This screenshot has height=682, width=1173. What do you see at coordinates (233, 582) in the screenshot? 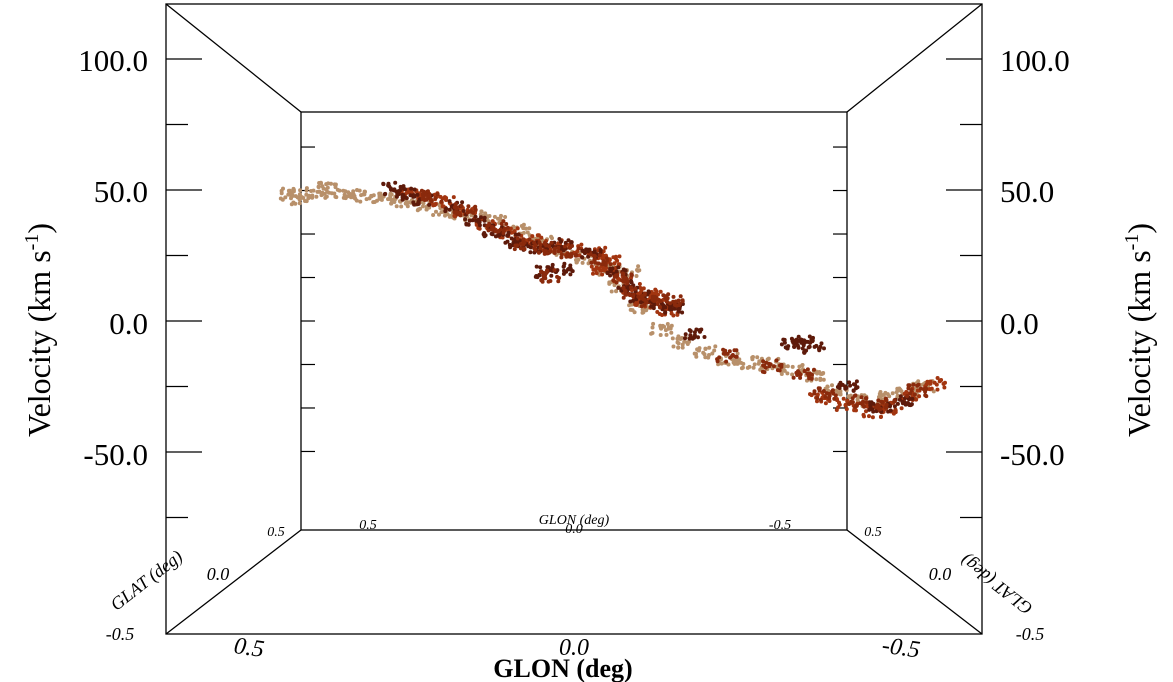
I see `edge-bottom-left` at bounding box center [233, 582].